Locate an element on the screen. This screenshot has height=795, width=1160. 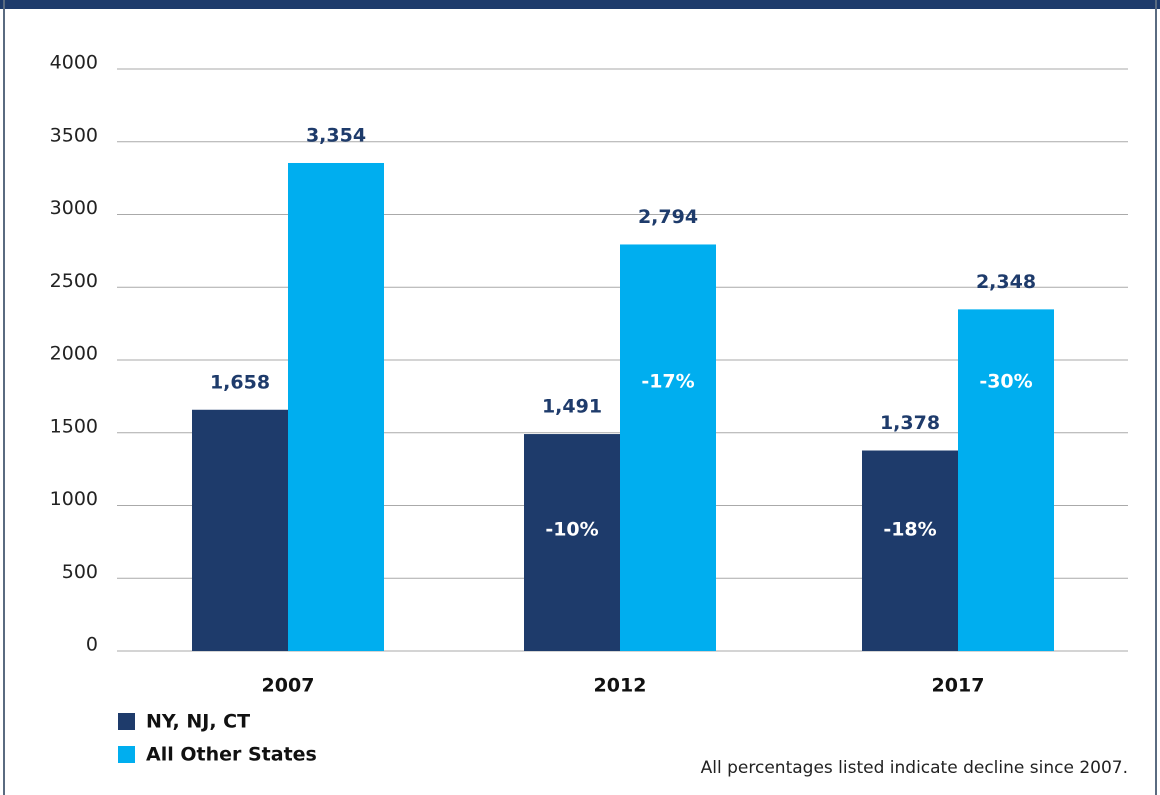
value-label: 1,491 is located at coordinates (572, 407).